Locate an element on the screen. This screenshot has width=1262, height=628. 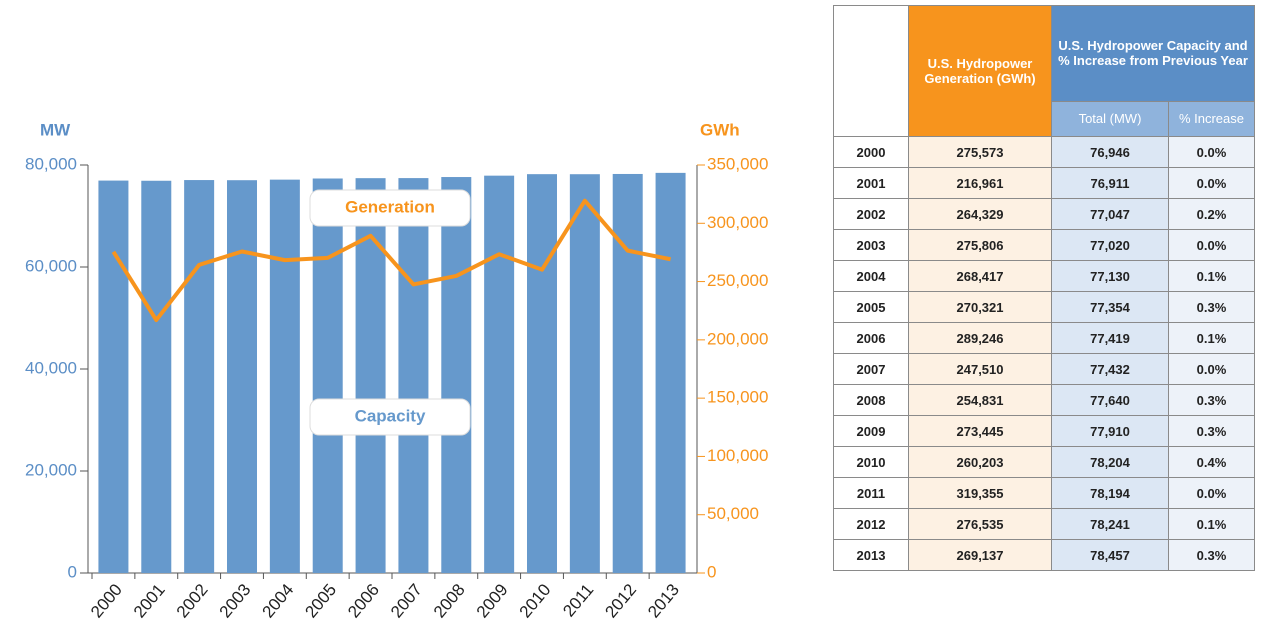
table-row: 2002 264,329 77,047 0.2% is located at coordinates (1044, 214).